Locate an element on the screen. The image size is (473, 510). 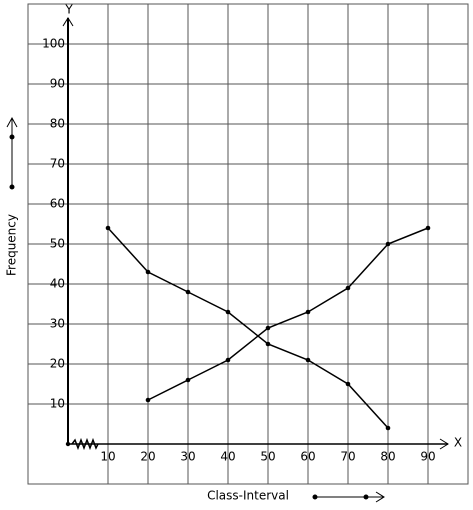
x-tick-label: 60 is located at coordinates (307, 457).